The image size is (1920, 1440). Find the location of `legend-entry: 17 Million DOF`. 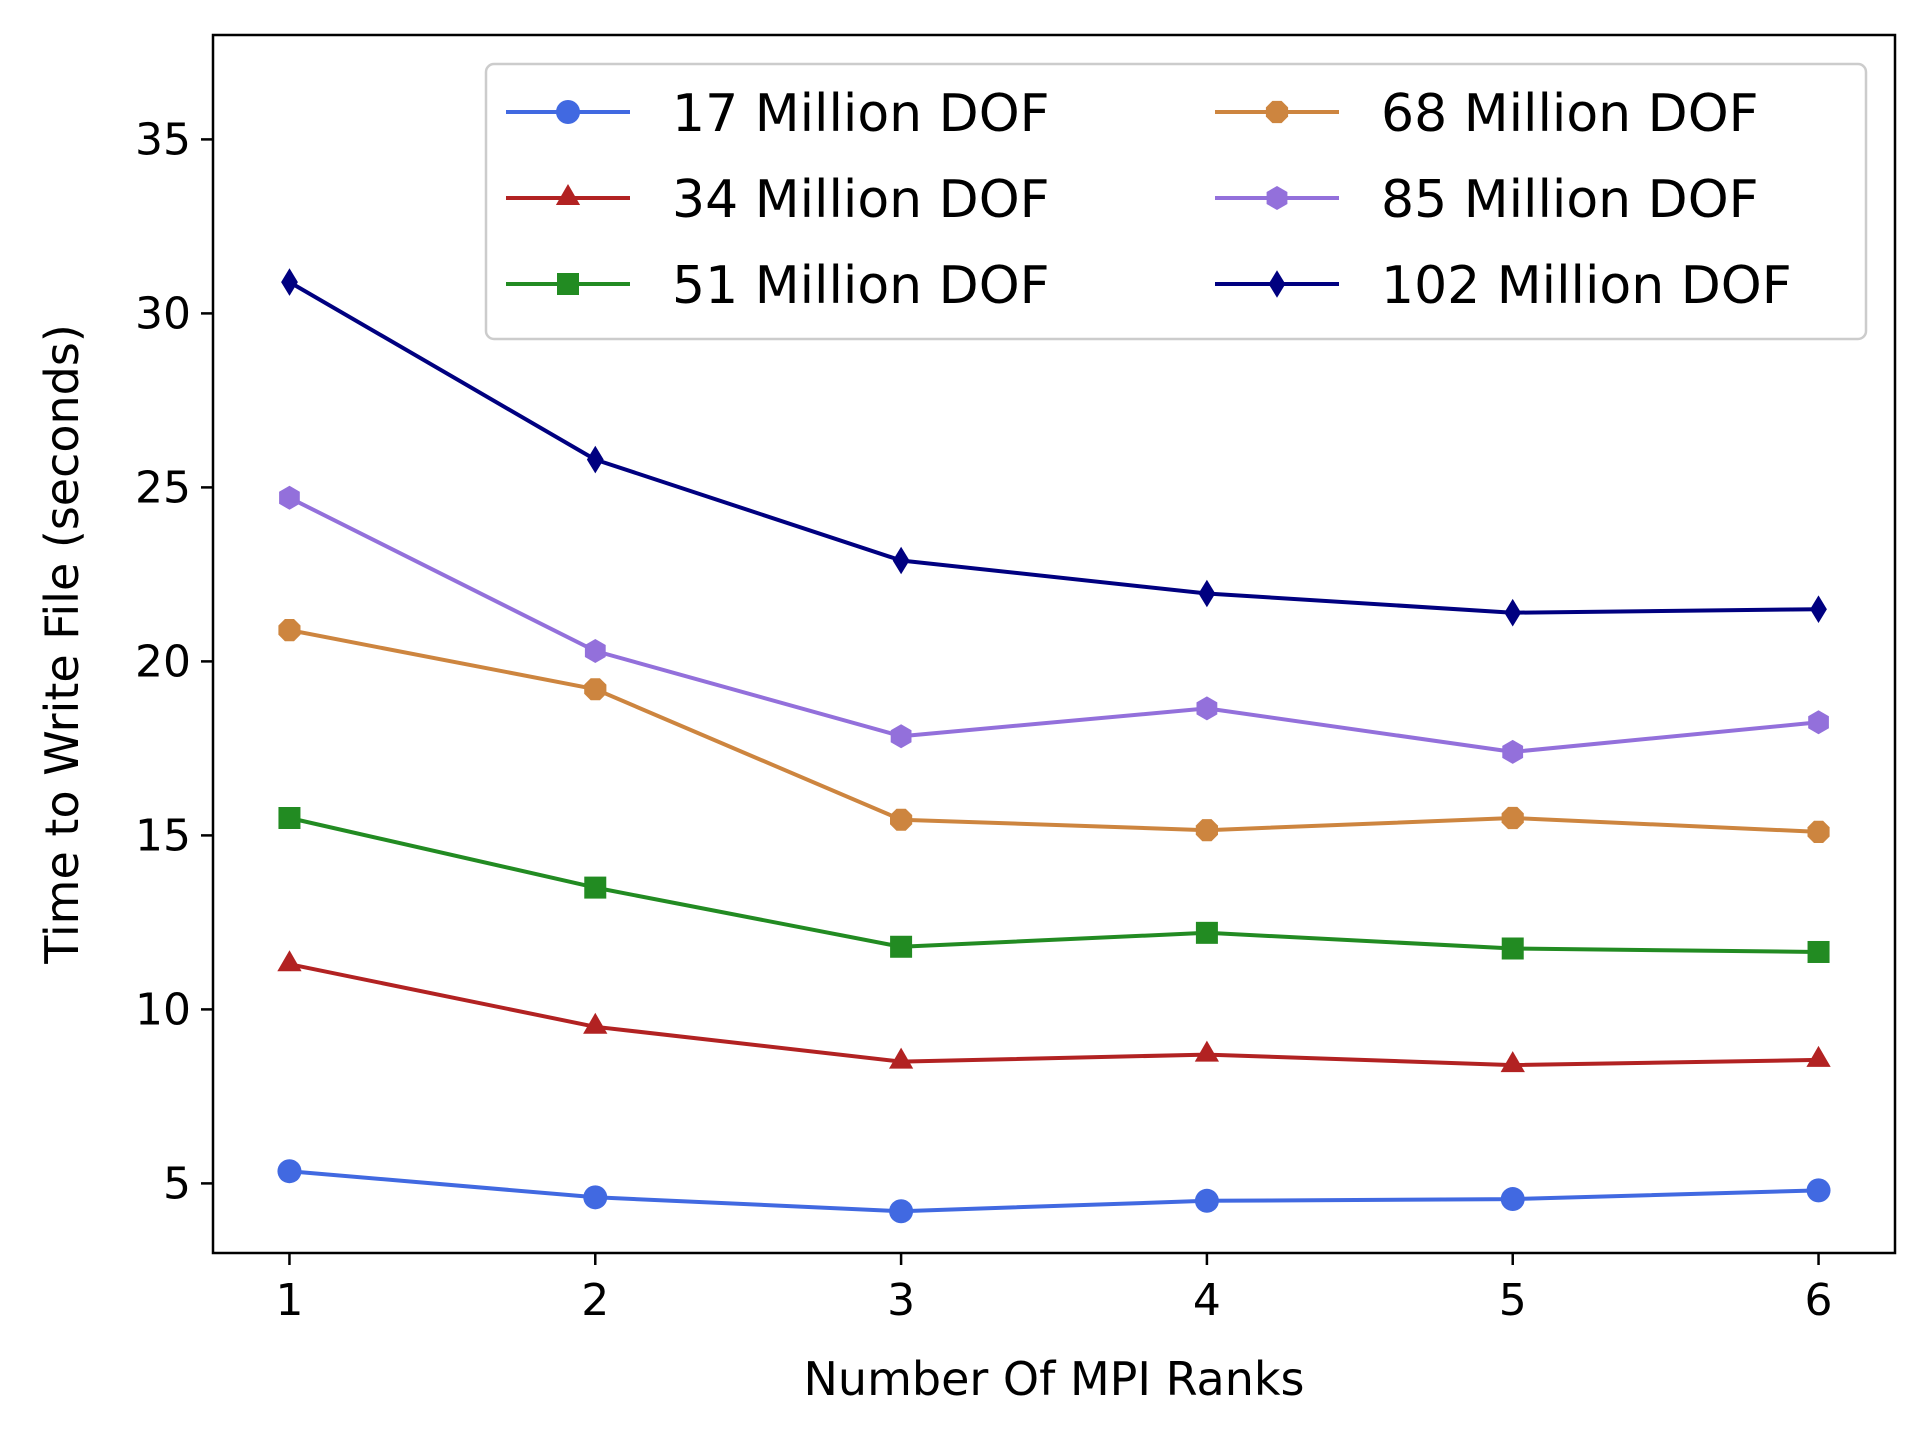

legend-entry: 17 Million DOF is located at coordinates (778, 114).